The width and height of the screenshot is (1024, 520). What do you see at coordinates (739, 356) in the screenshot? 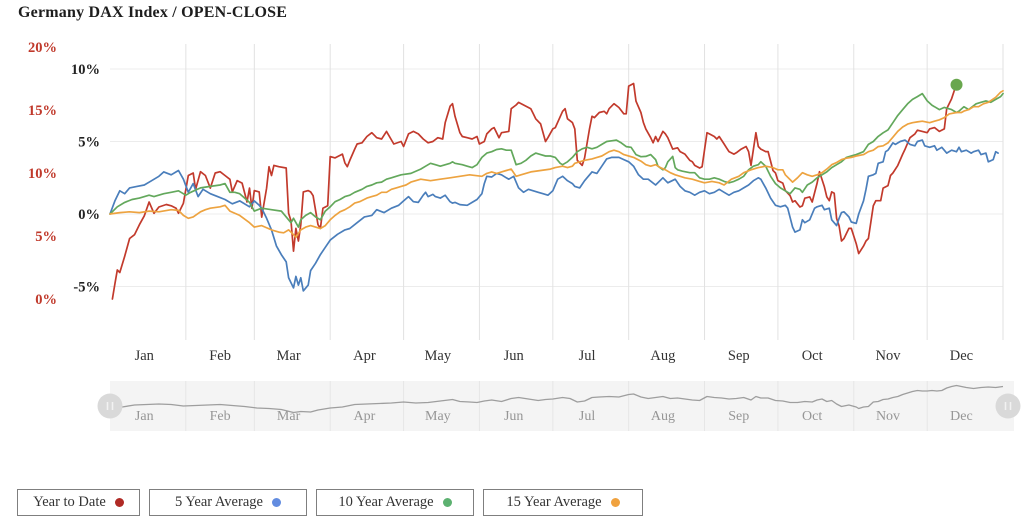
I see `x-axis-month-label: Sep` at bounding box center [739, 356].